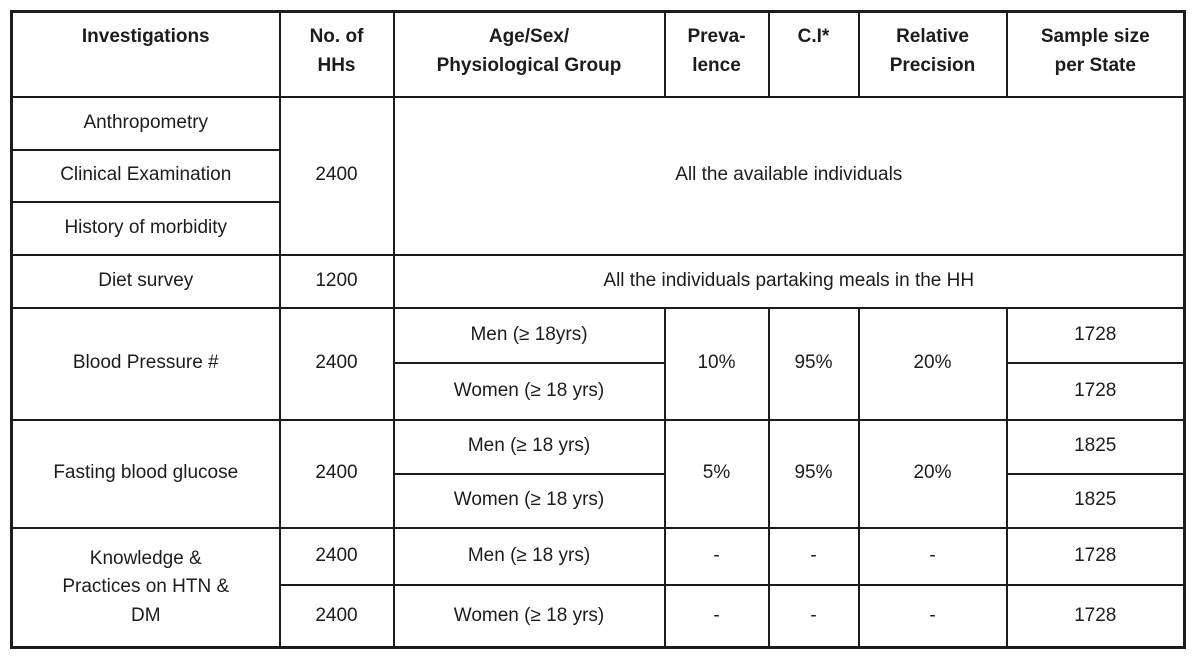  I want to click on cell-hhs-diet: 1200, so click(336, 281).